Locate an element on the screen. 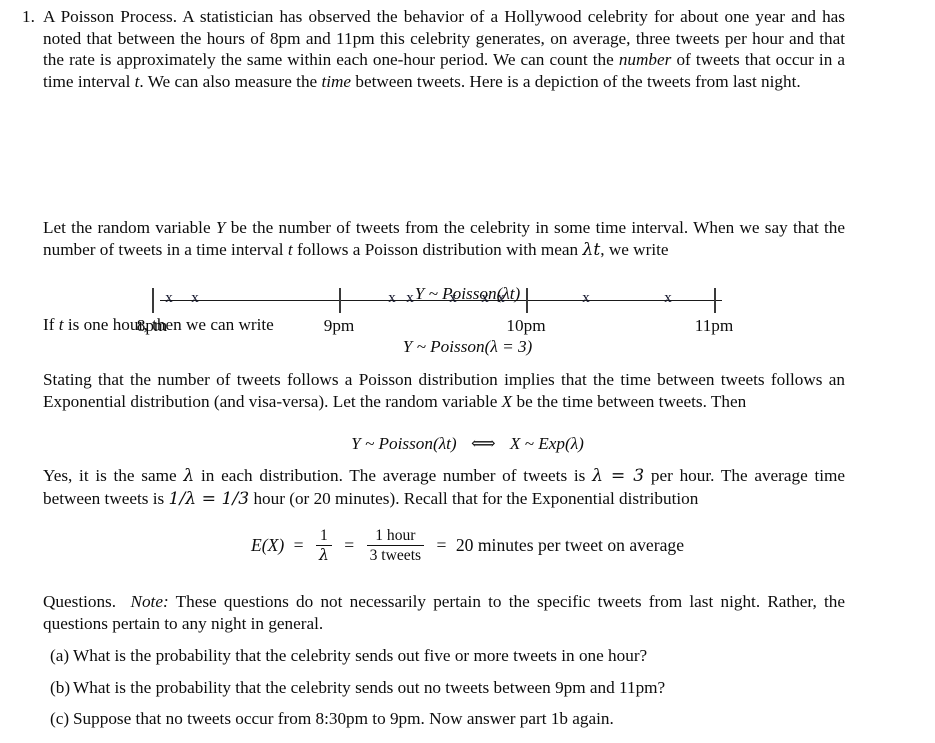 The width and height of the screenshot is (935, 743). if-text-1: If is located at coordinates (49, 324).